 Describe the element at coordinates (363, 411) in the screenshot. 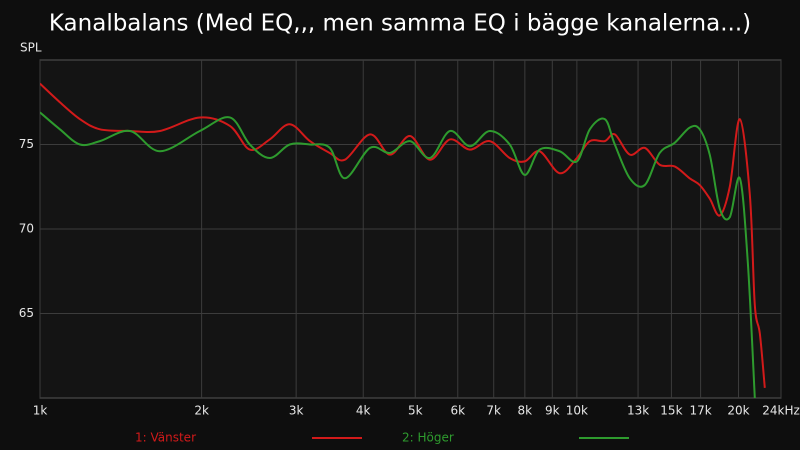

I see `x-tick-label: 4k` at that location.